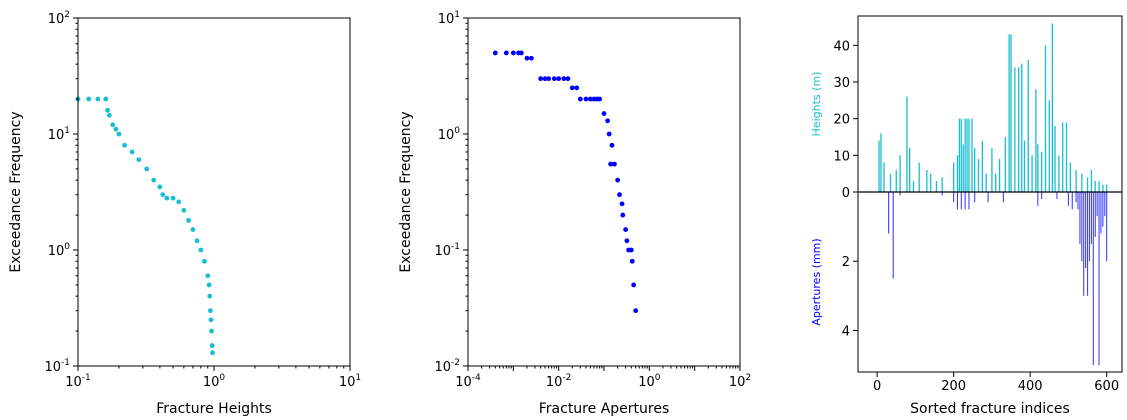  What do you see at coordinates (214, 409) in the screenshot?
I see `panel1-xlabel: Fracture Heights` at bounding box center [214, 409].